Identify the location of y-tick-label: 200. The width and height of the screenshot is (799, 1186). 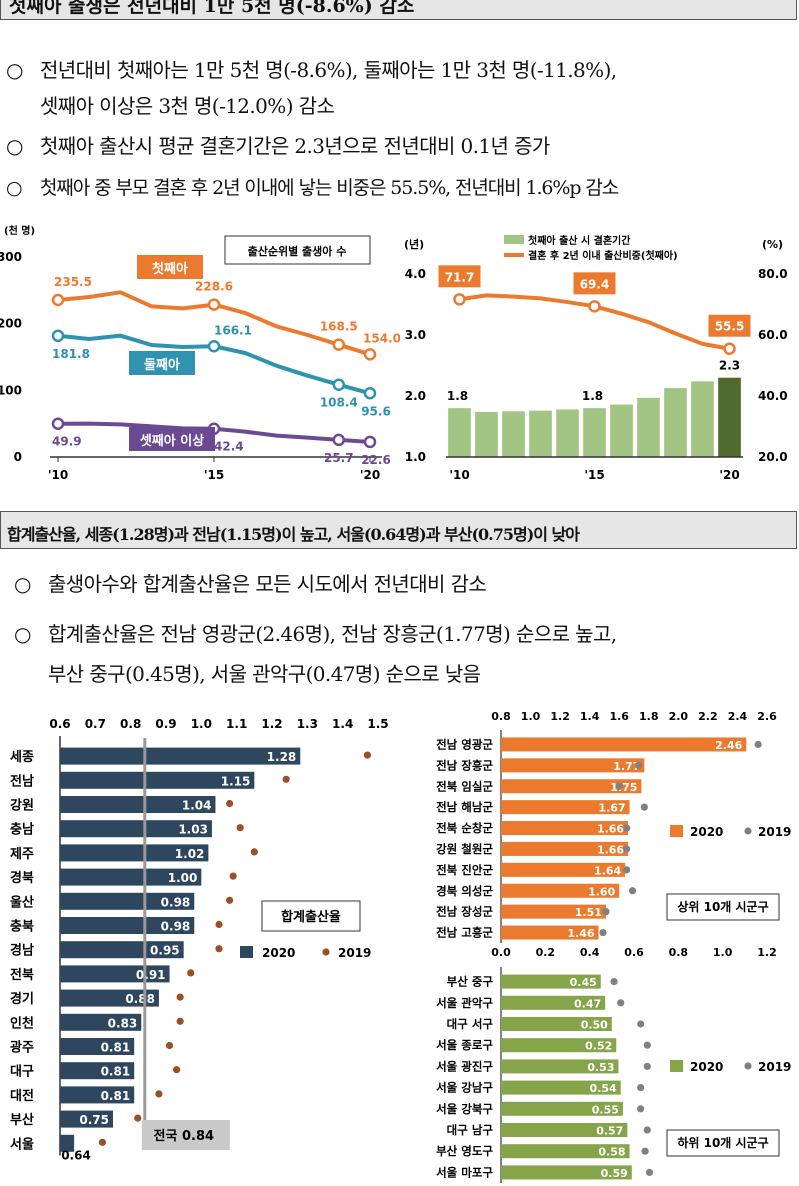
(11, 324).